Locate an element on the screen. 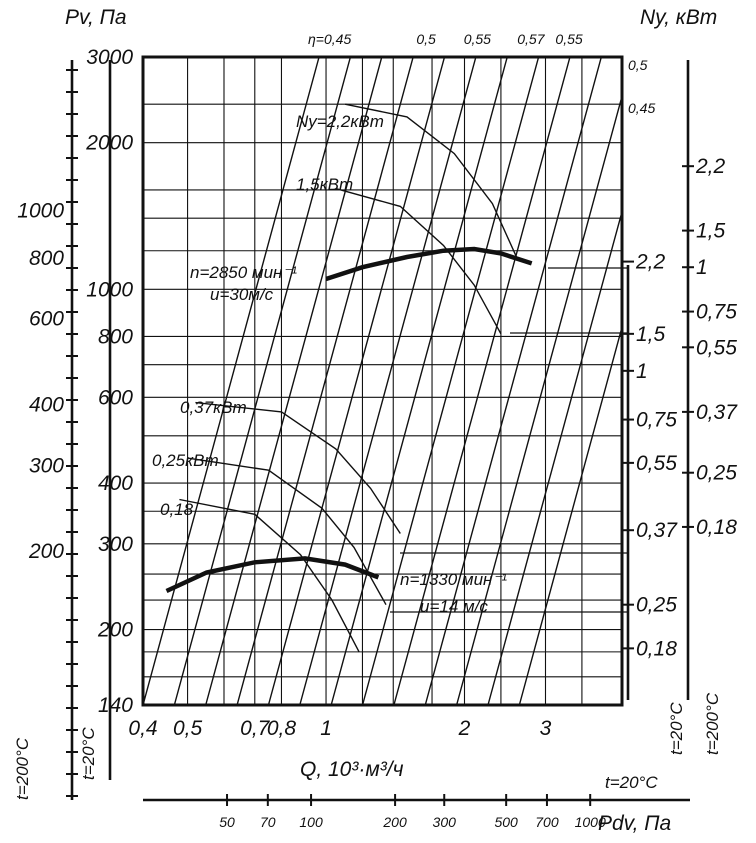 This screenshot has height=843, width=756. right-t20-tick-label: 0,55 is located at coordinates (656, 463).